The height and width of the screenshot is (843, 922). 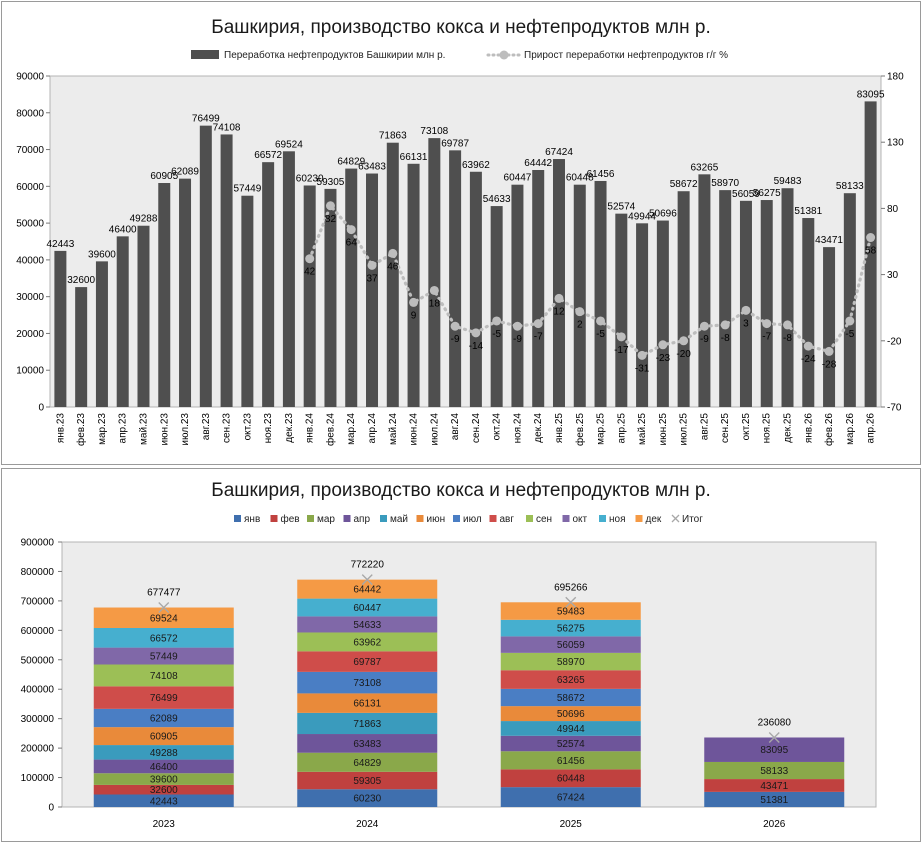 What do you see at coordinates (600, 293) in the screenshot?
I see `bar-мар.25` at bounding box center [600, 293].